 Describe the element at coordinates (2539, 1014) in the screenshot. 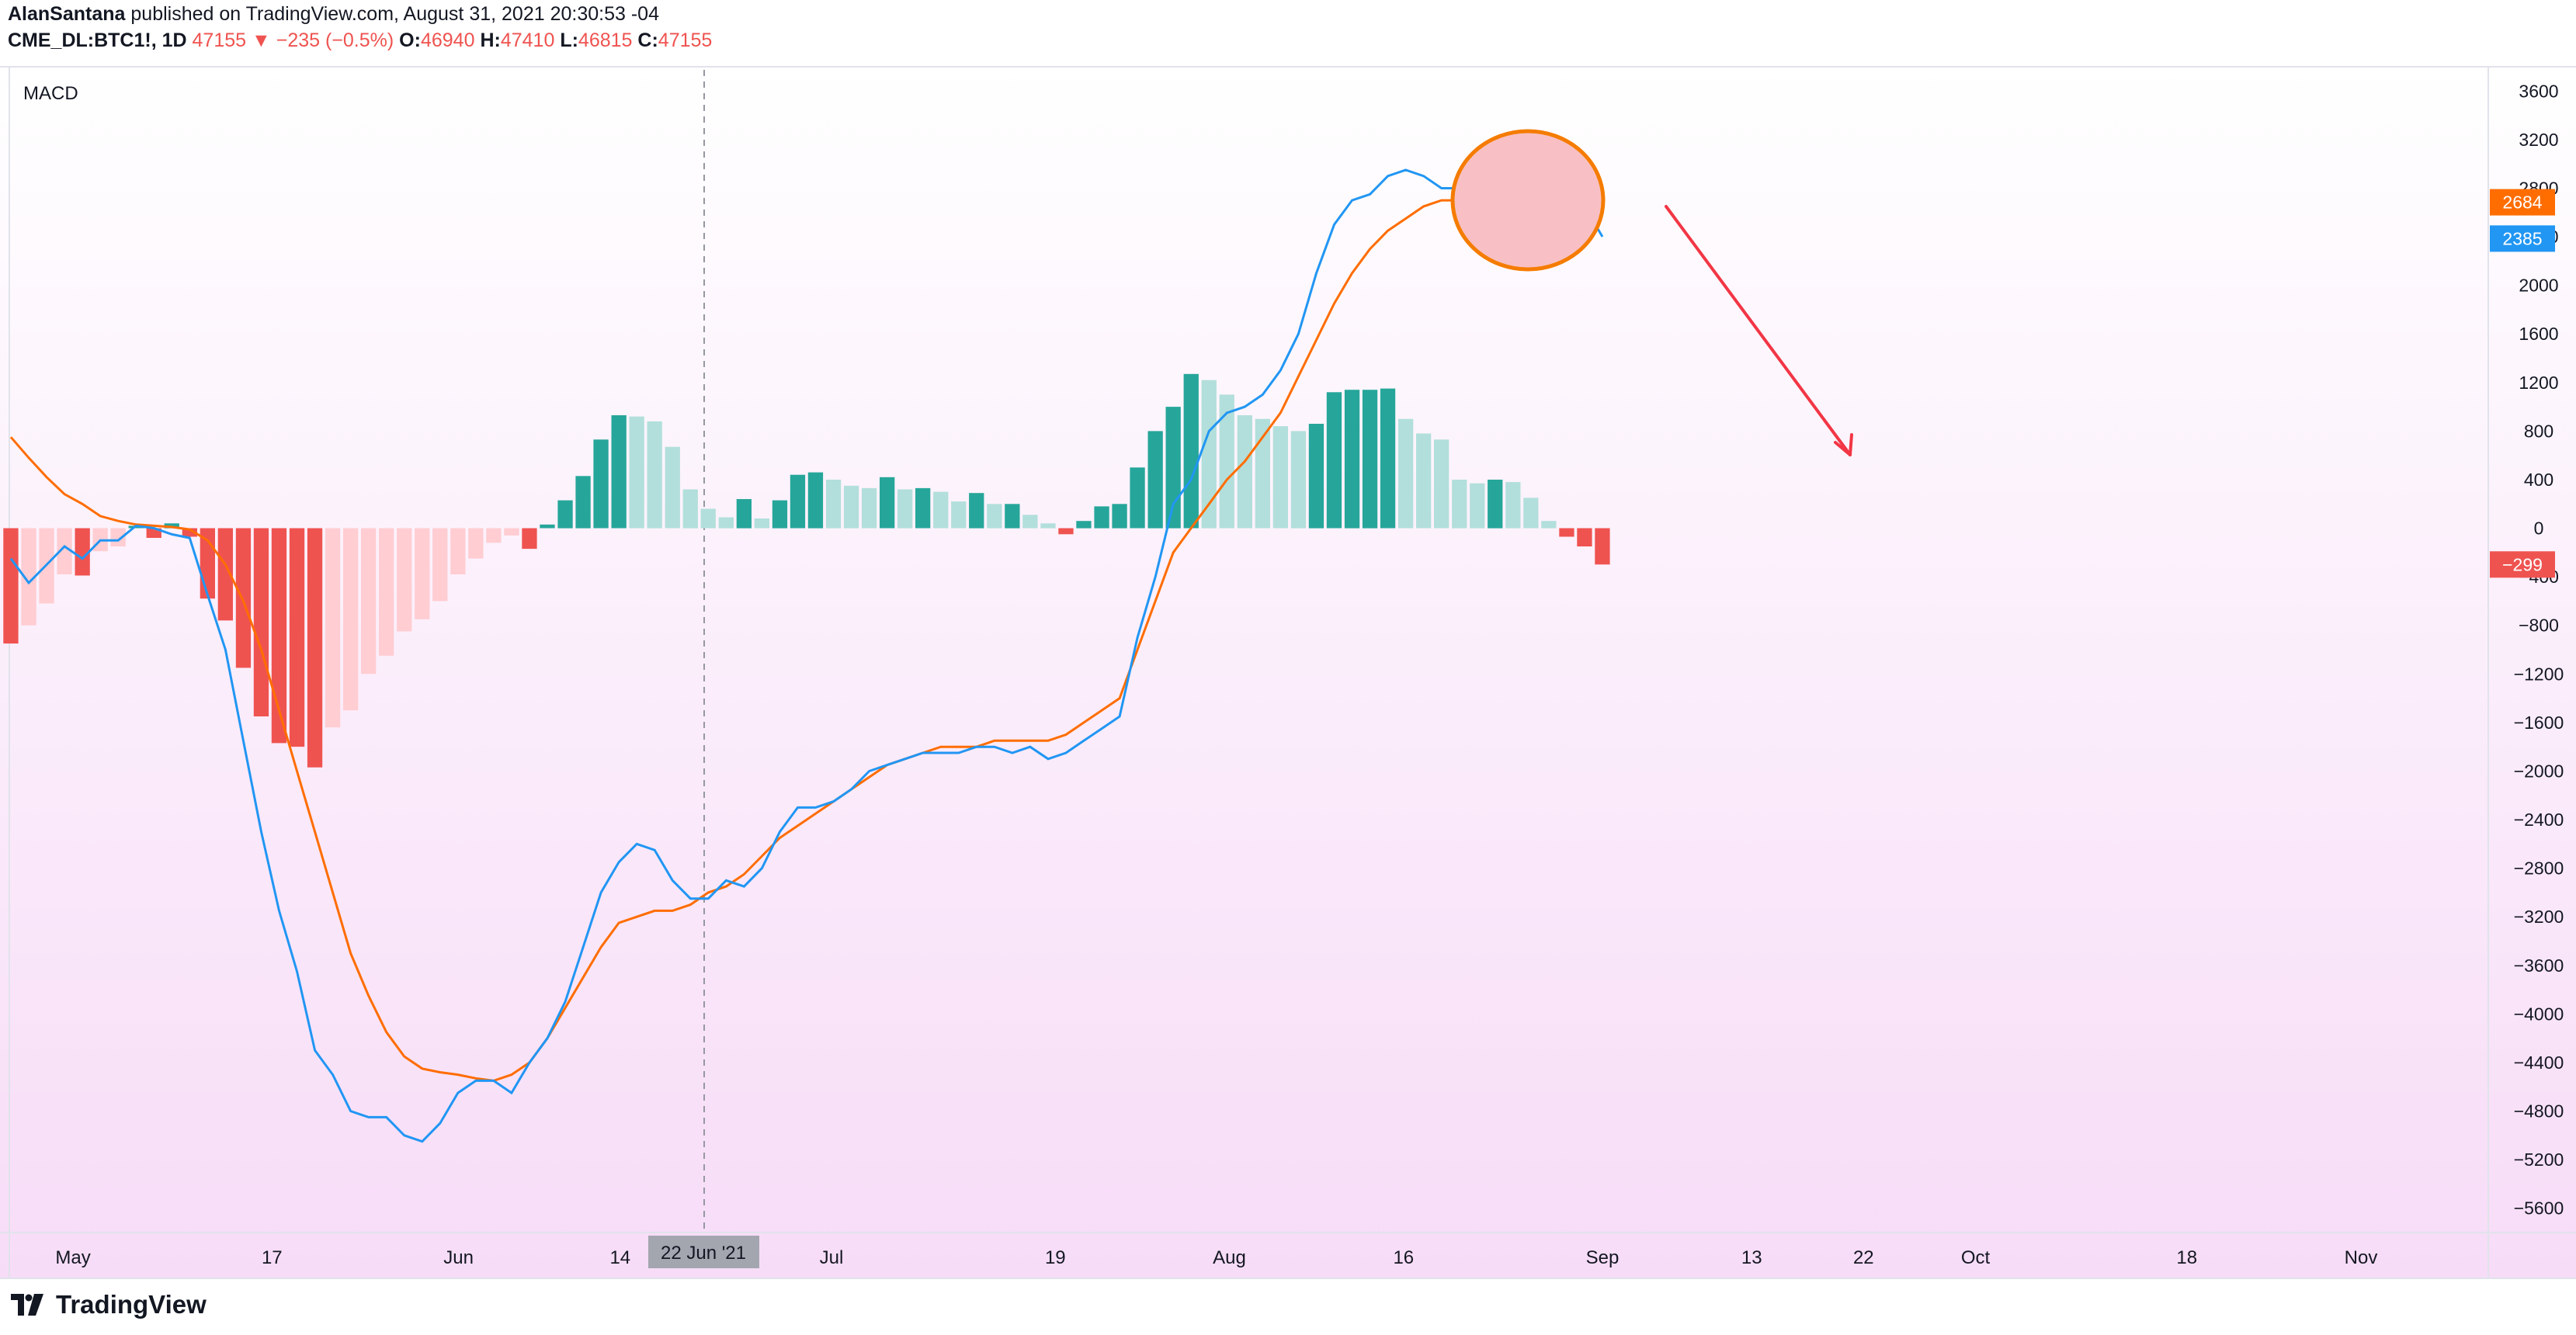

I see `y-tick-label: −4000` at that location.